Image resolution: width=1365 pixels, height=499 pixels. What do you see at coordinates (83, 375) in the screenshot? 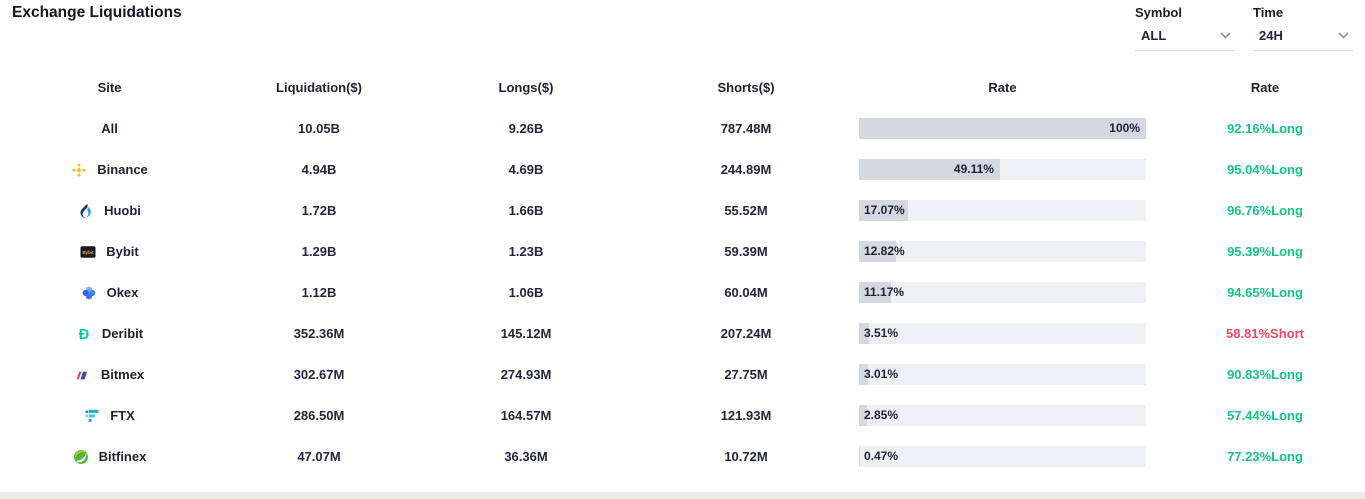
I see `bitmex-icon` at bounding box center [83, 375].